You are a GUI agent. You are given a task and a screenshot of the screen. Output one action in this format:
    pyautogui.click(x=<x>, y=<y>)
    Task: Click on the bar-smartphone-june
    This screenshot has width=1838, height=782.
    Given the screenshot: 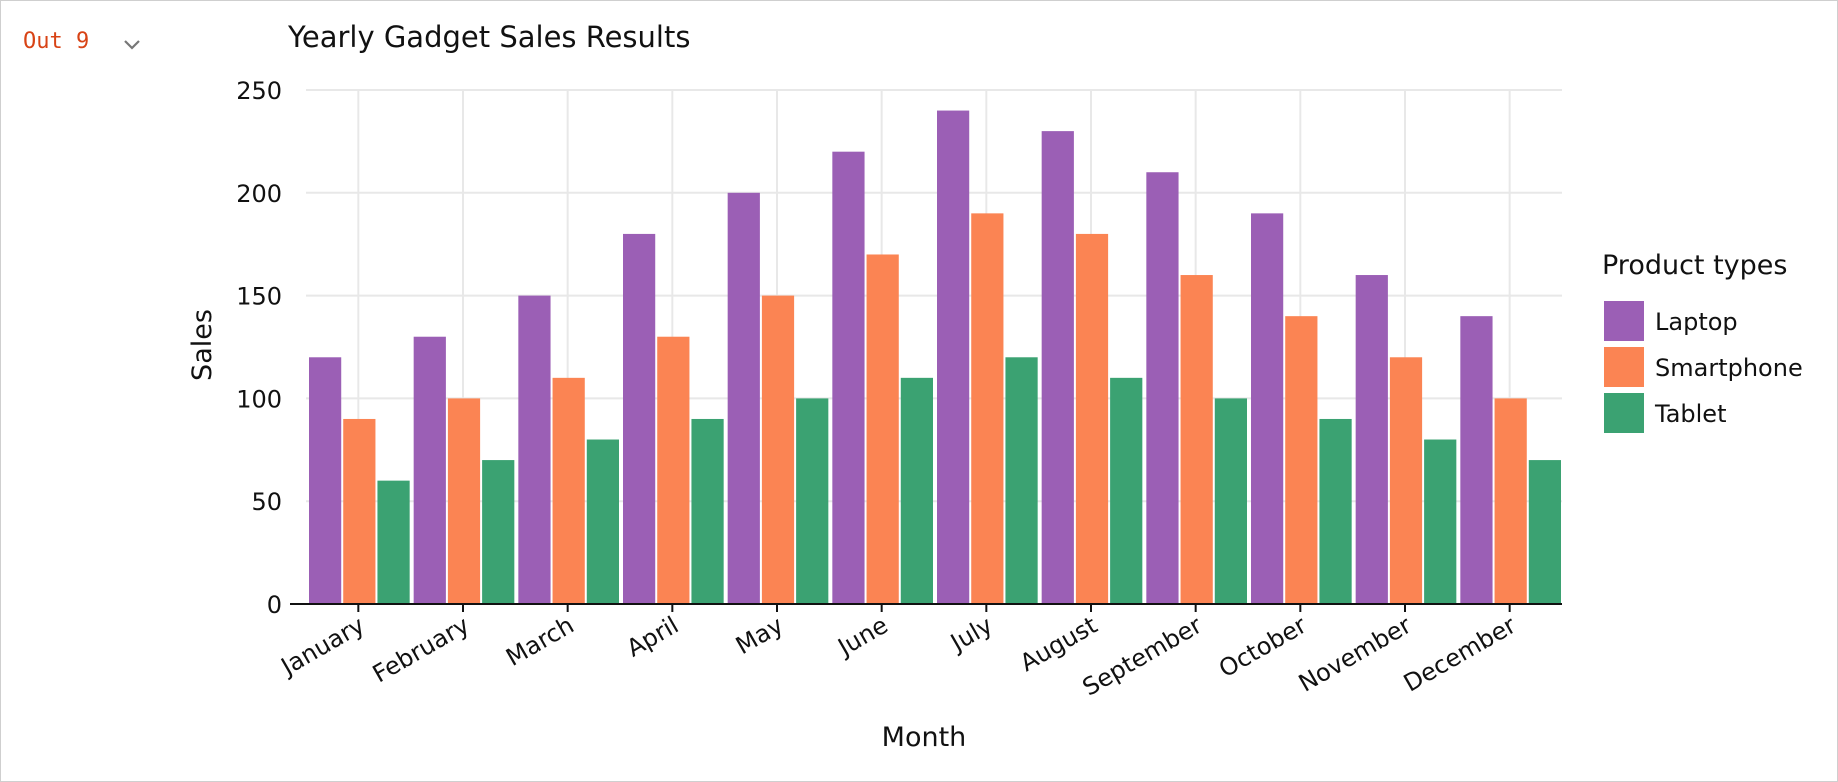 What is the action you would take?
    pyautogui.click(x=882, y=429)
    